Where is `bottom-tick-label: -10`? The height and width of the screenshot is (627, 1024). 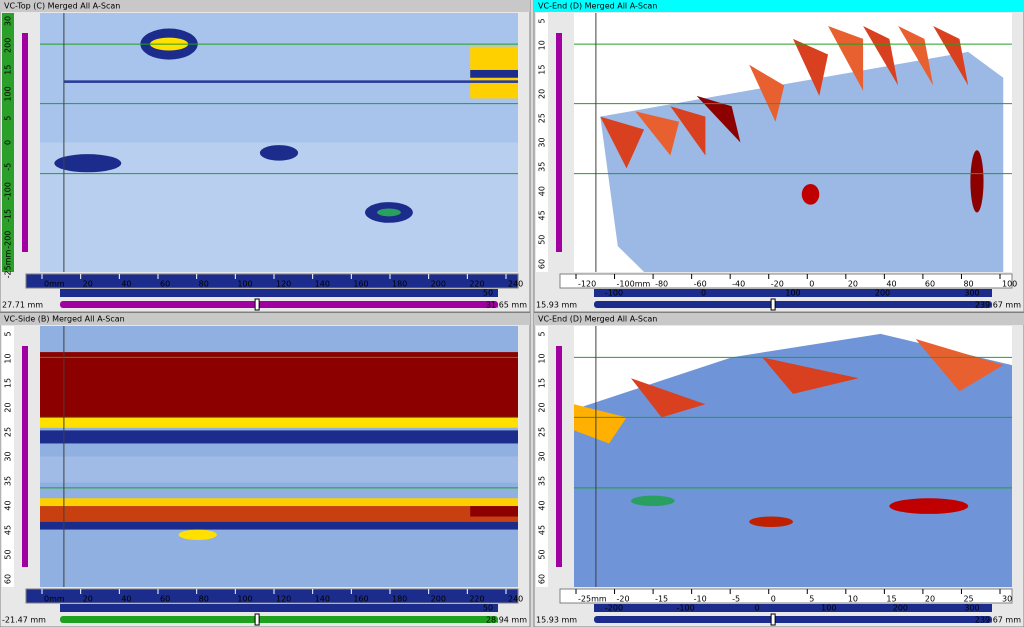
bottom-tick-label: -10 is located at coordinates (700, 599).